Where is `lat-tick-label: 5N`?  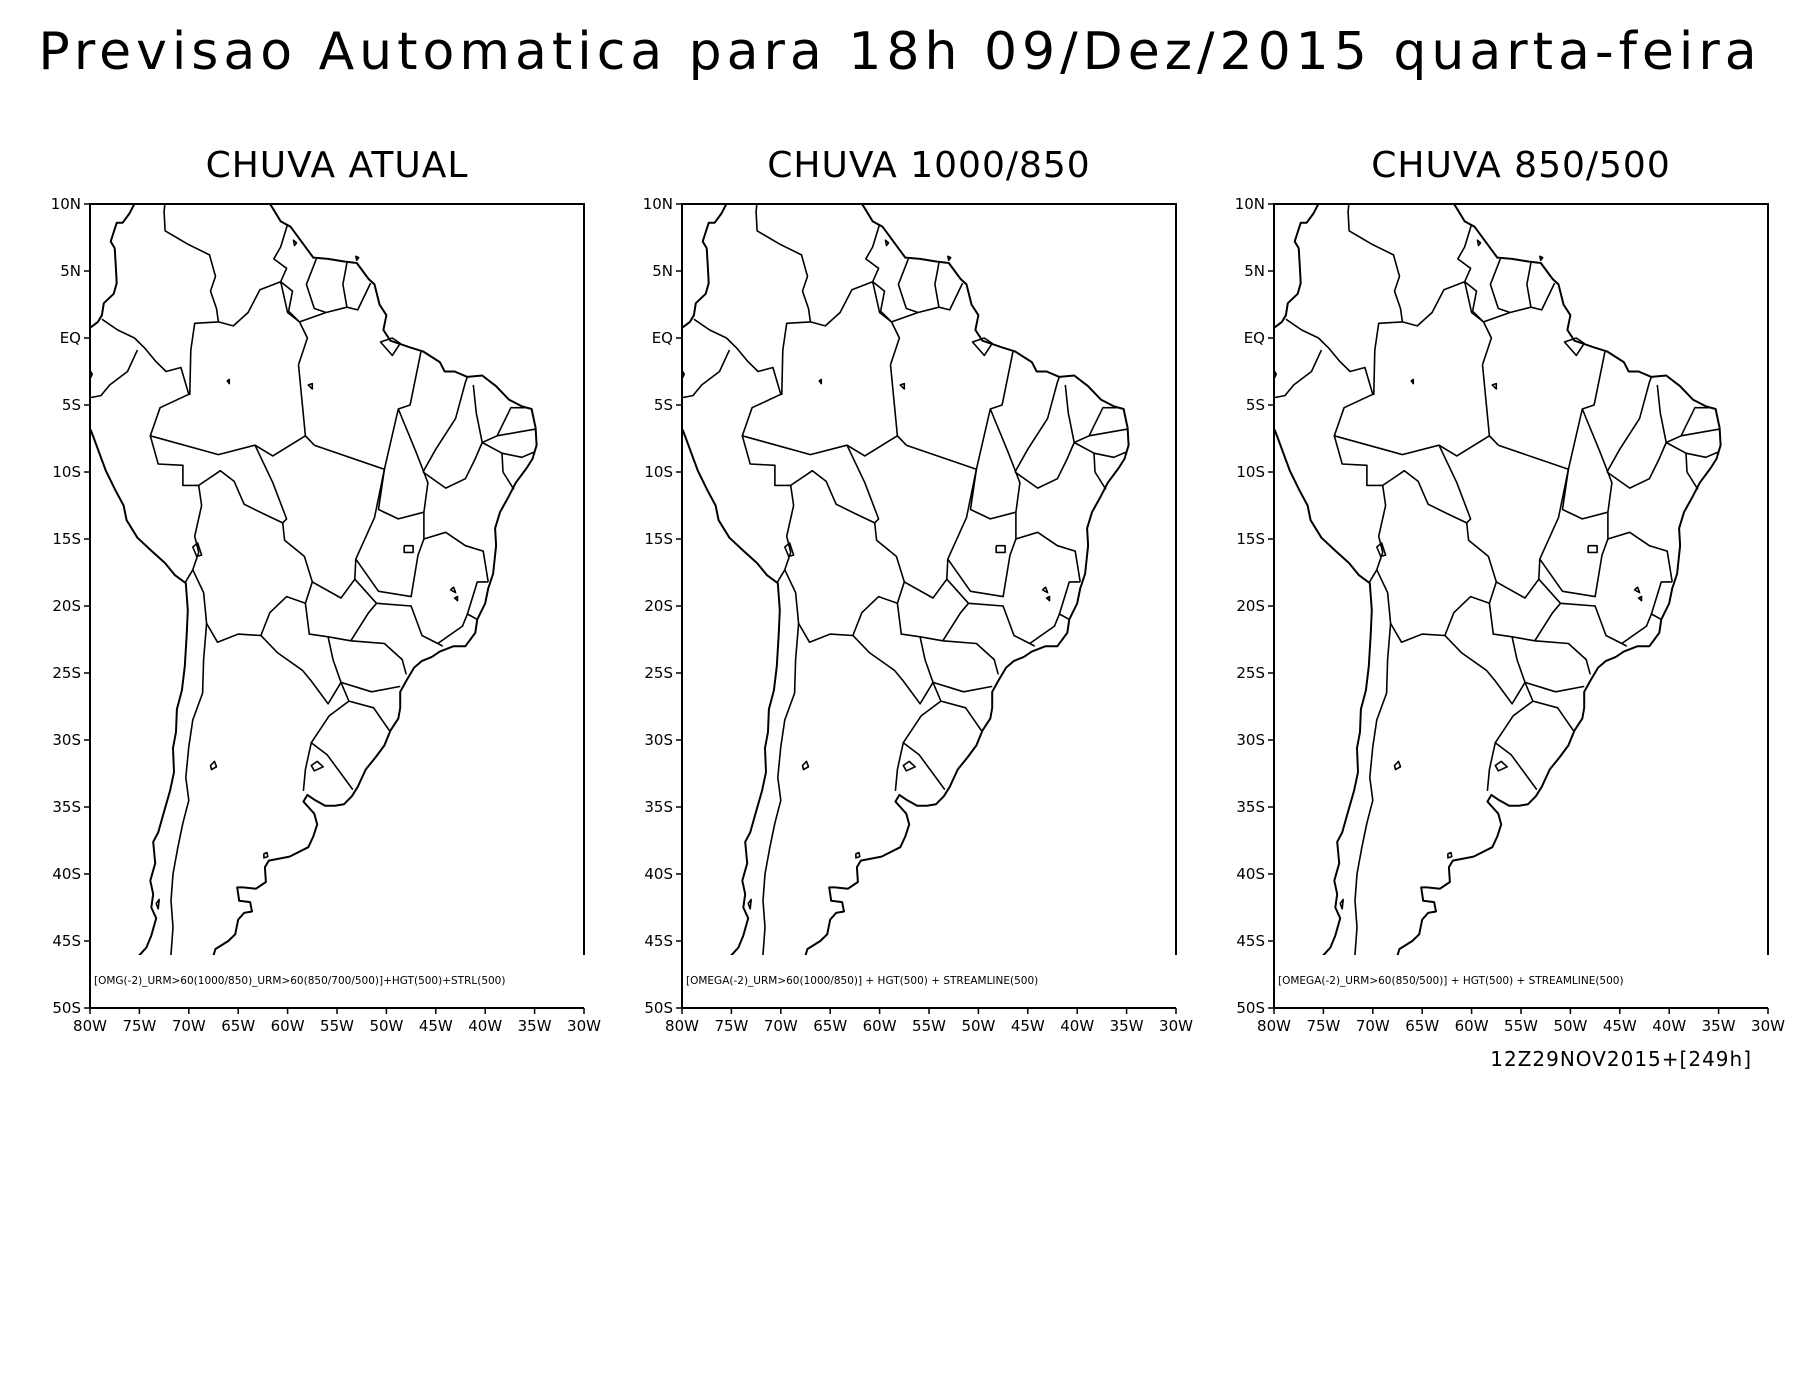
lat-tick-label: 5N is located at coordinates (70, 271).